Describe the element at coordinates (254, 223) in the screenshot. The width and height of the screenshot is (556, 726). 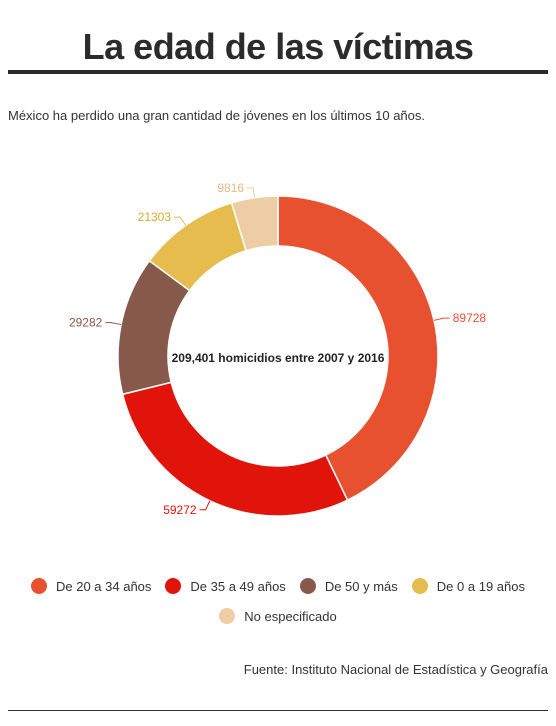
I see `slice-no-especificado` at that location.